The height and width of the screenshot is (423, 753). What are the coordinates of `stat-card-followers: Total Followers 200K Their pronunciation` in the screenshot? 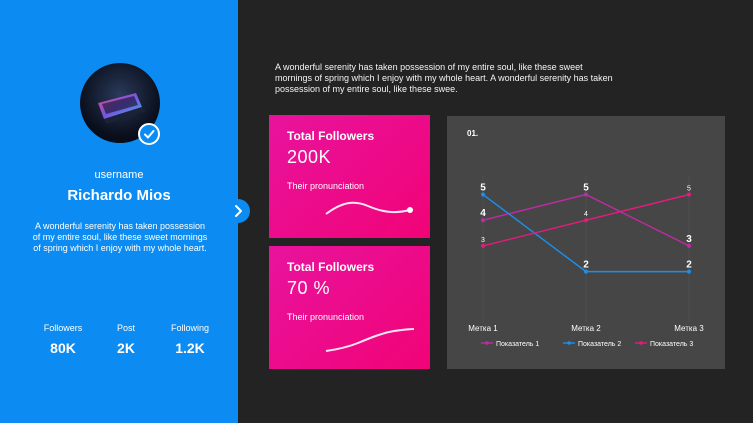 It's located at (349, 176).